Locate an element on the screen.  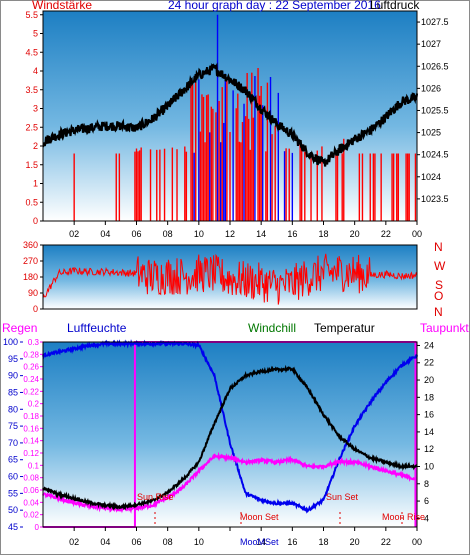
x-tick-label-top: 18 is located at coordinates (323, 234).